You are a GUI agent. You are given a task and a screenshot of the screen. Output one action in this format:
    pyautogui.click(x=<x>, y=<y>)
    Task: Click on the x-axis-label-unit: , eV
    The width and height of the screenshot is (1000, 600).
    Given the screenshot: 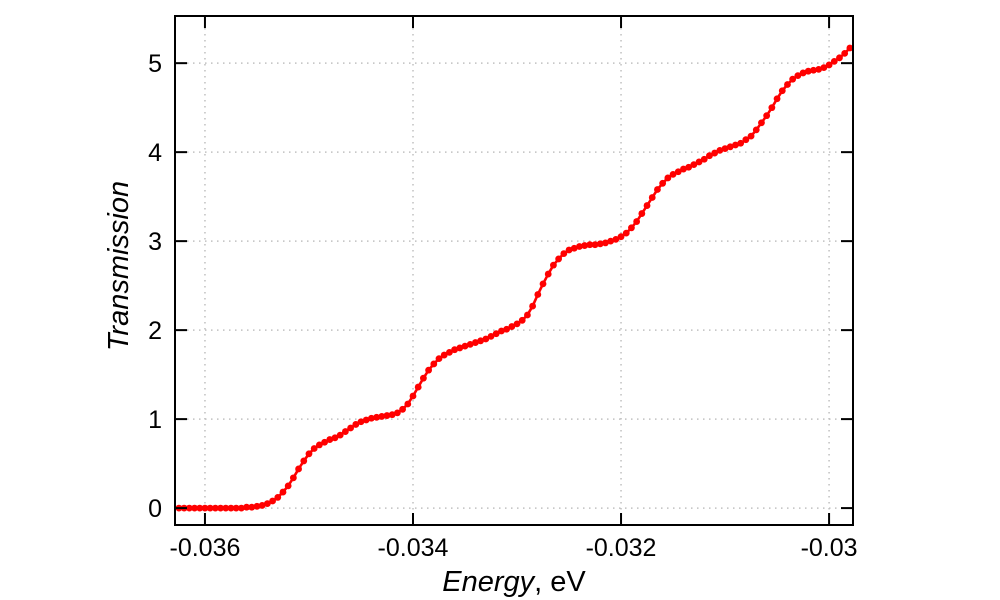 What is the action you would take?
    pyautogui.click(x=560, y=582)
    